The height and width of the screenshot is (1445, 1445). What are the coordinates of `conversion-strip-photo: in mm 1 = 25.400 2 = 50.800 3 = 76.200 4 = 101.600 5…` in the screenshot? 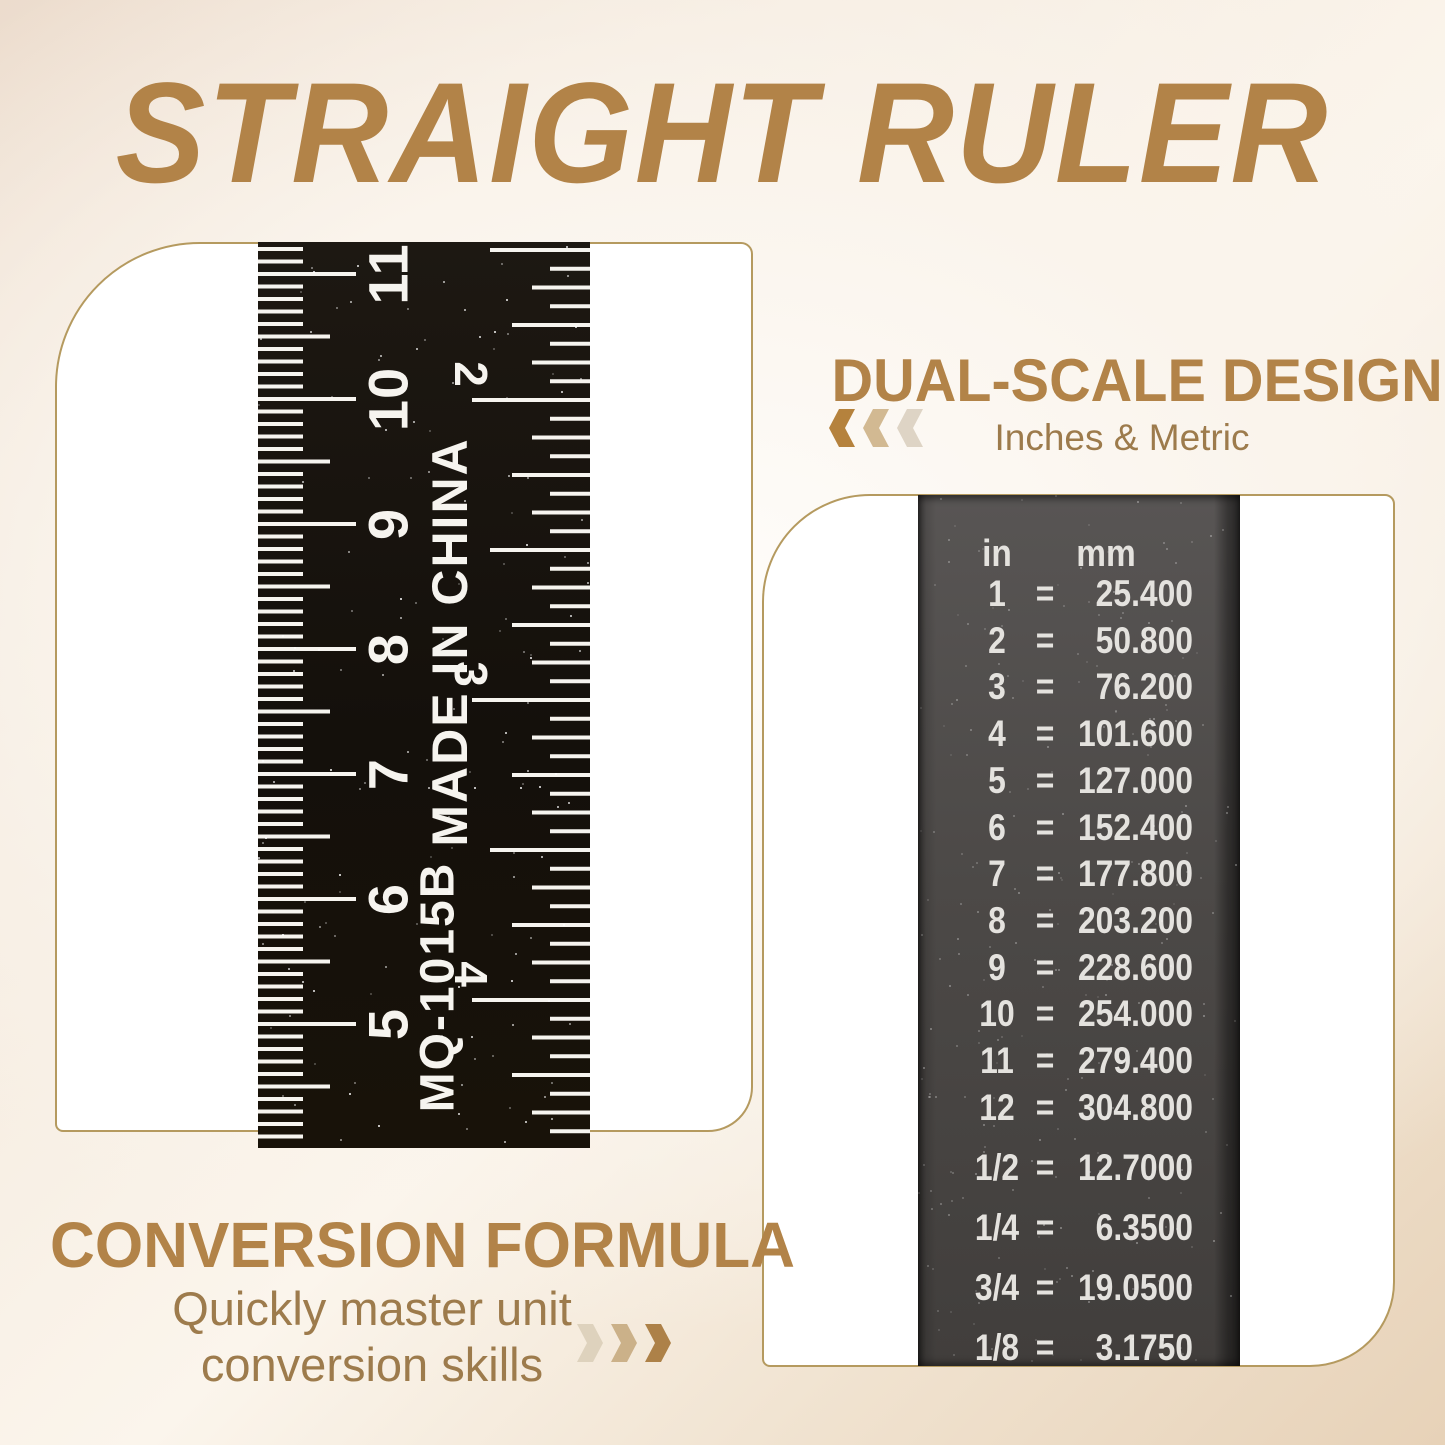 It's located at (1079, 930).